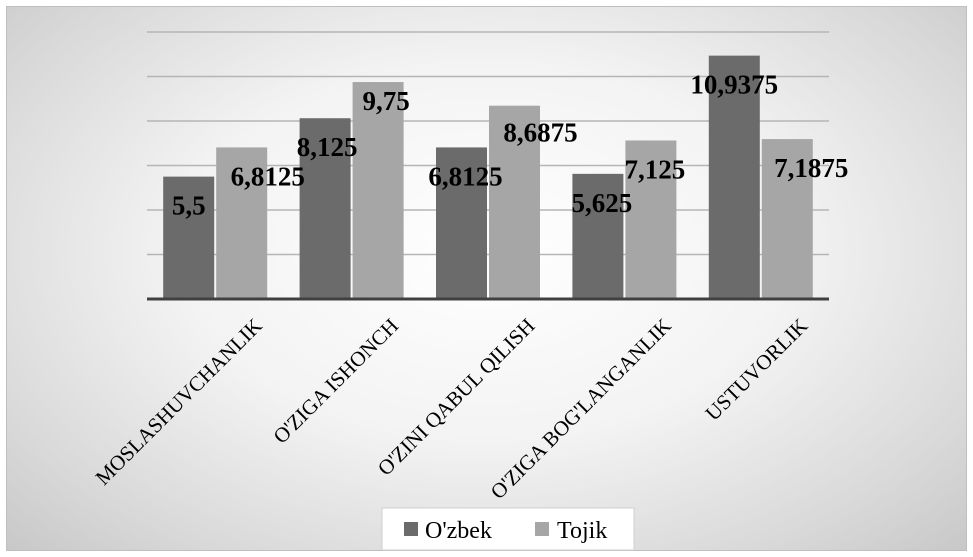 Image resolution: width=973 pixels, height=557 pixels. Describe the element at coordinates (179, 402) in the screenshot. I see `category-label: MOSLASHUVCHANLIK` at that location.